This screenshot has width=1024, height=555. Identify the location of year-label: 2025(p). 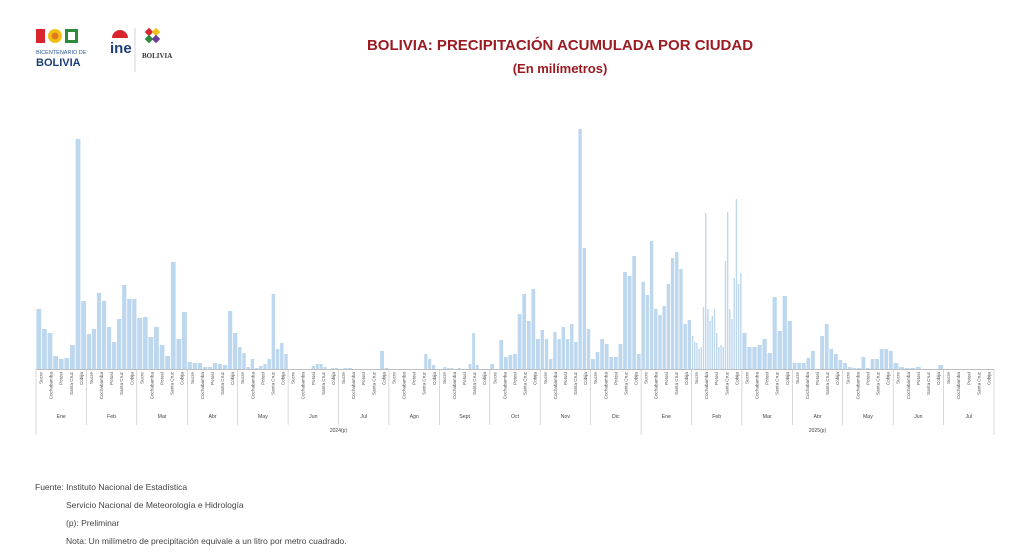
(818, 431).